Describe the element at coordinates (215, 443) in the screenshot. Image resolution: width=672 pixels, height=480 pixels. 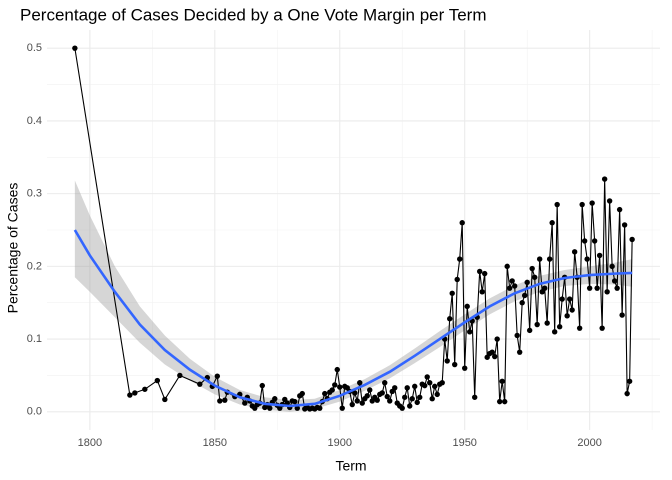
I see `x-tick-label: 1850` at that location.